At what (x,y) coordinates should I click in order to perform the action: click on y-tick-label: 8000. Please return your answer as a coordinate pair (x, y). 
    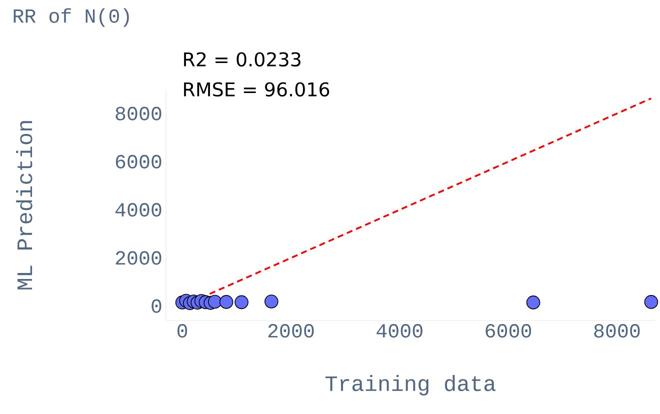
    Looking at the image, I should click on (139, 113).